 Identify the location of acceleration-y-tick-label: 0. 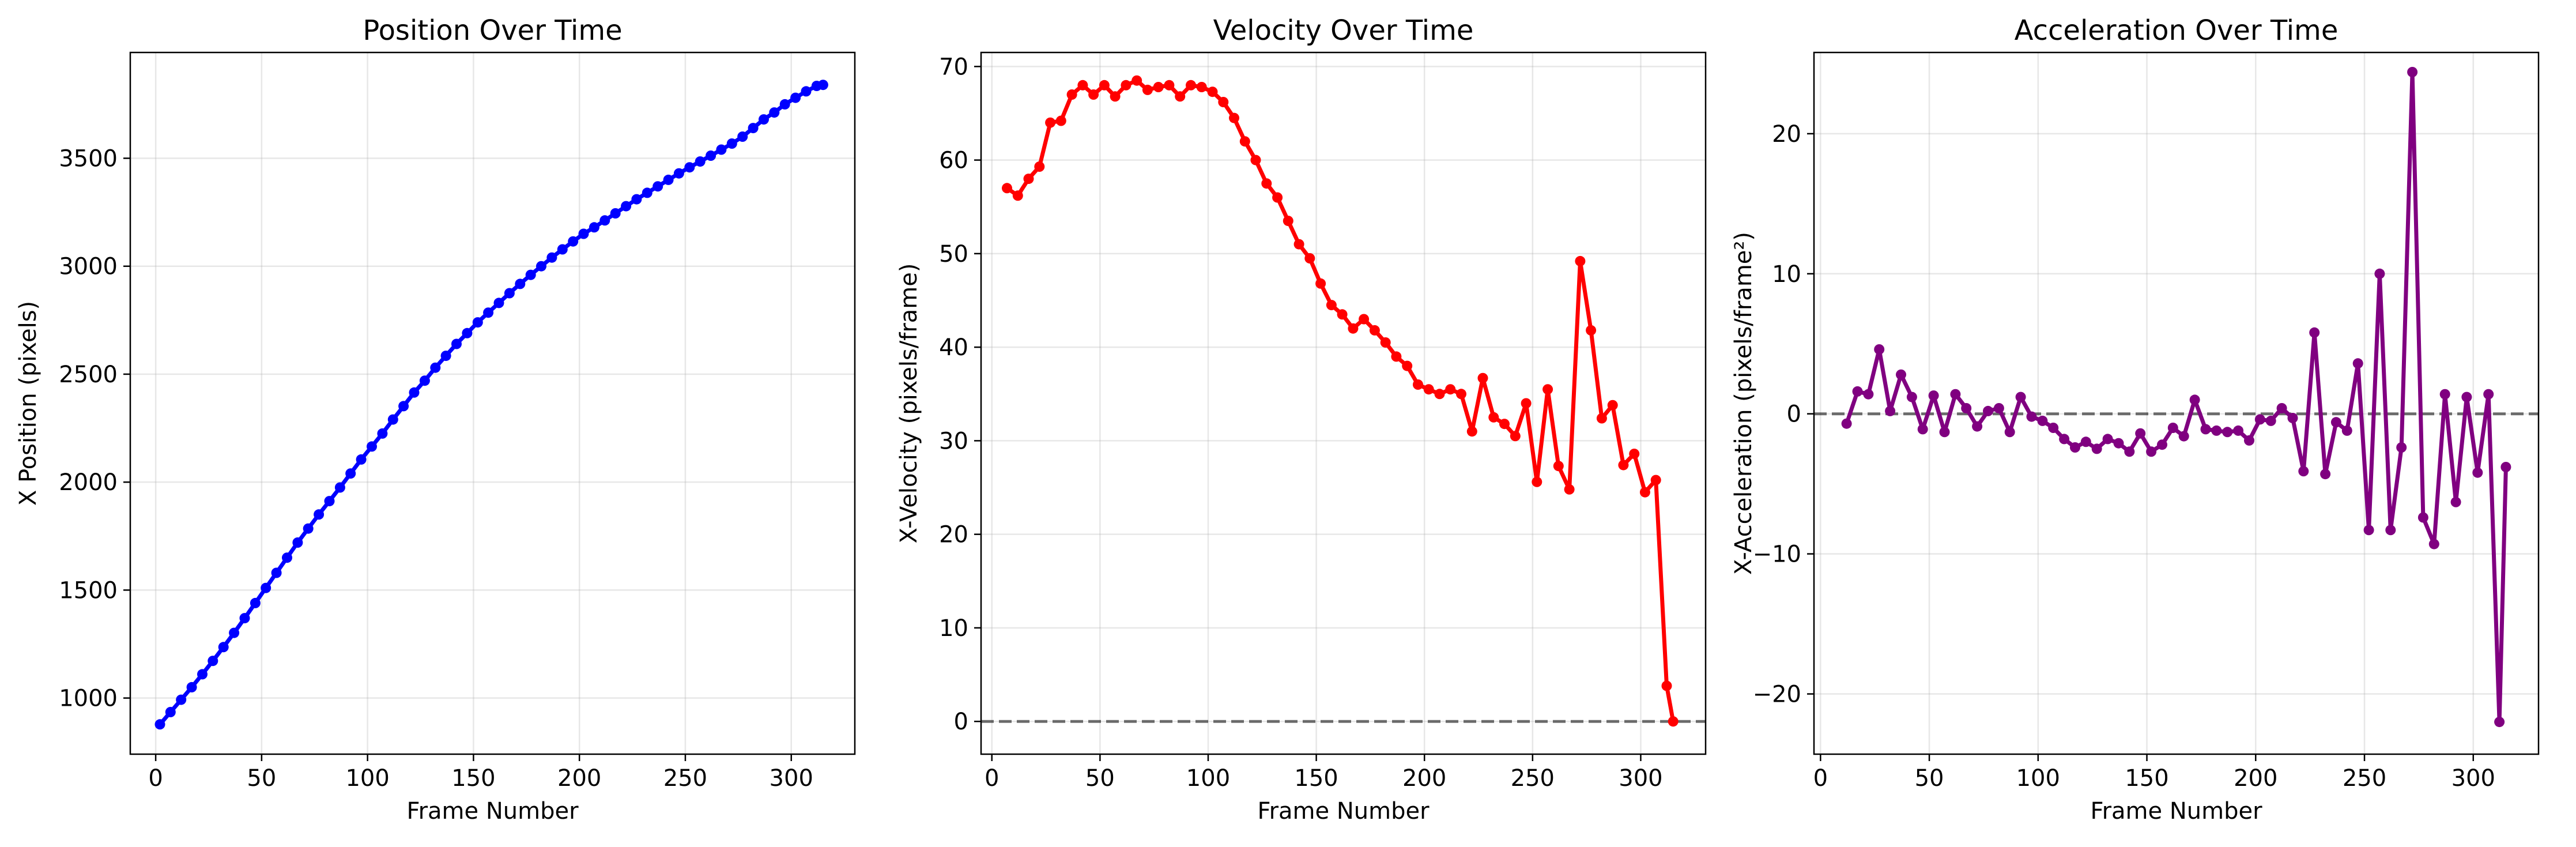
(1794, 414).